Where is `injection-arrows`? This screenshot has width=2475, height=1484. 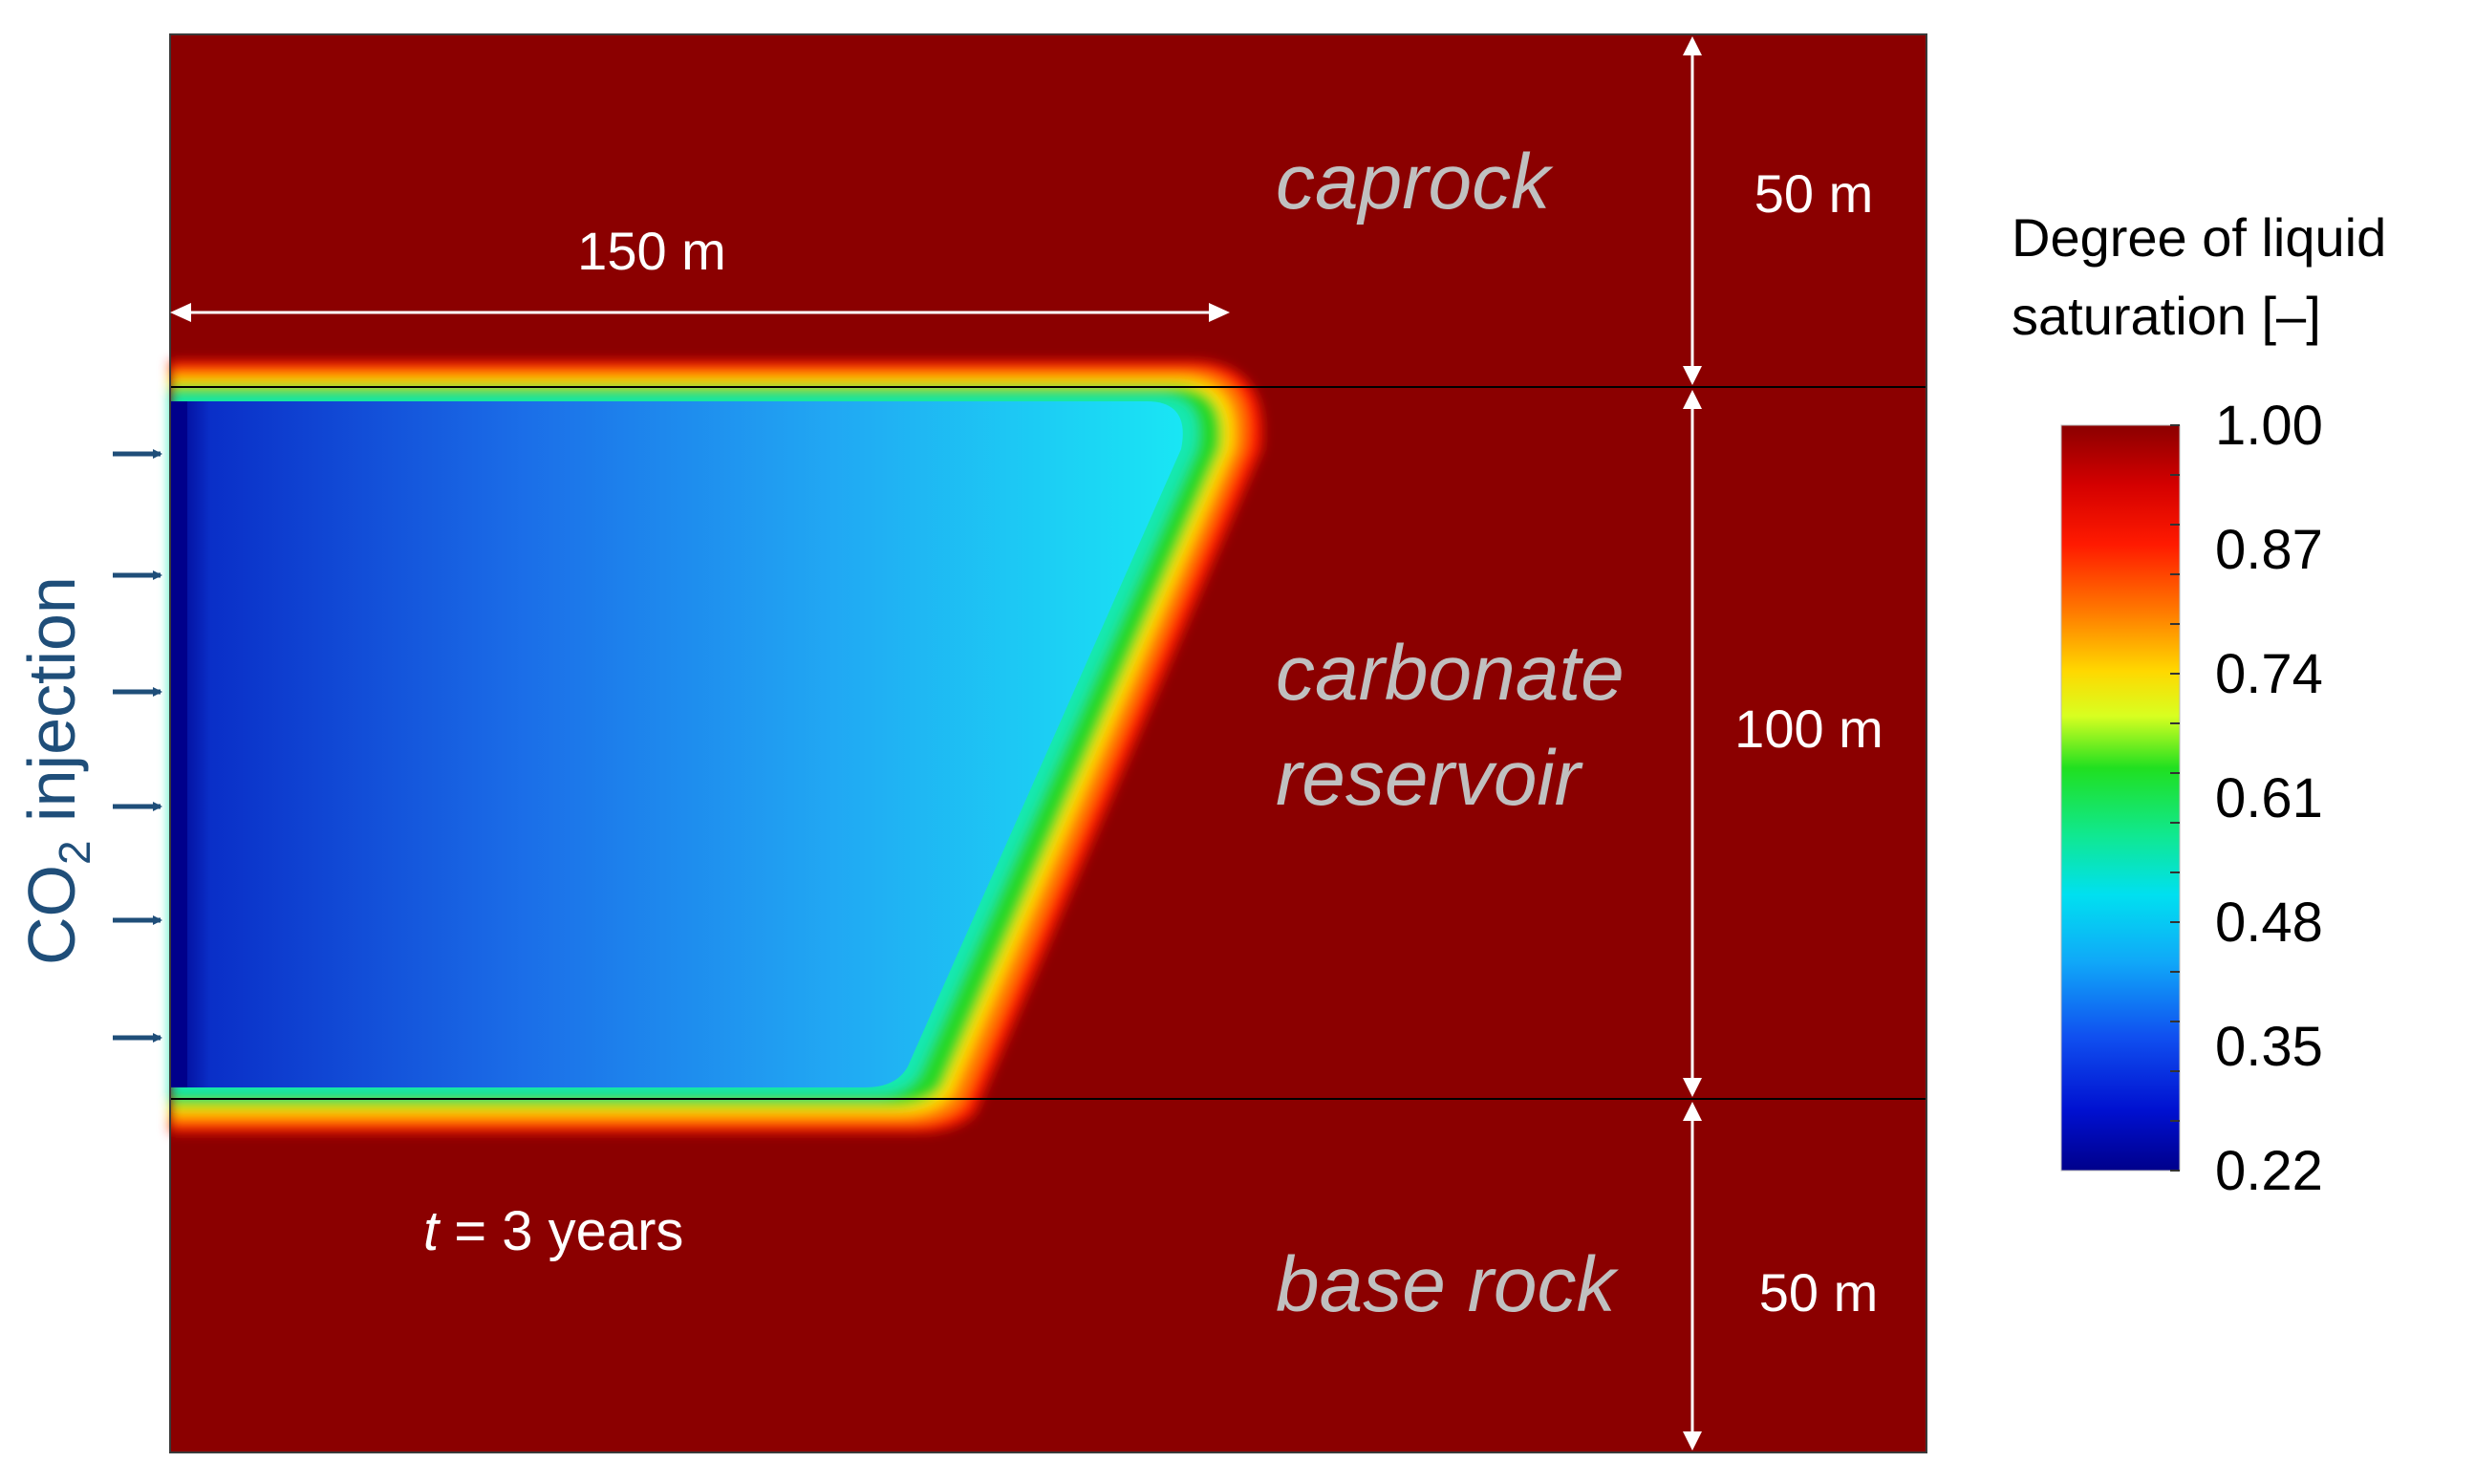
injection-arrows is located at coordinates (137, 746).